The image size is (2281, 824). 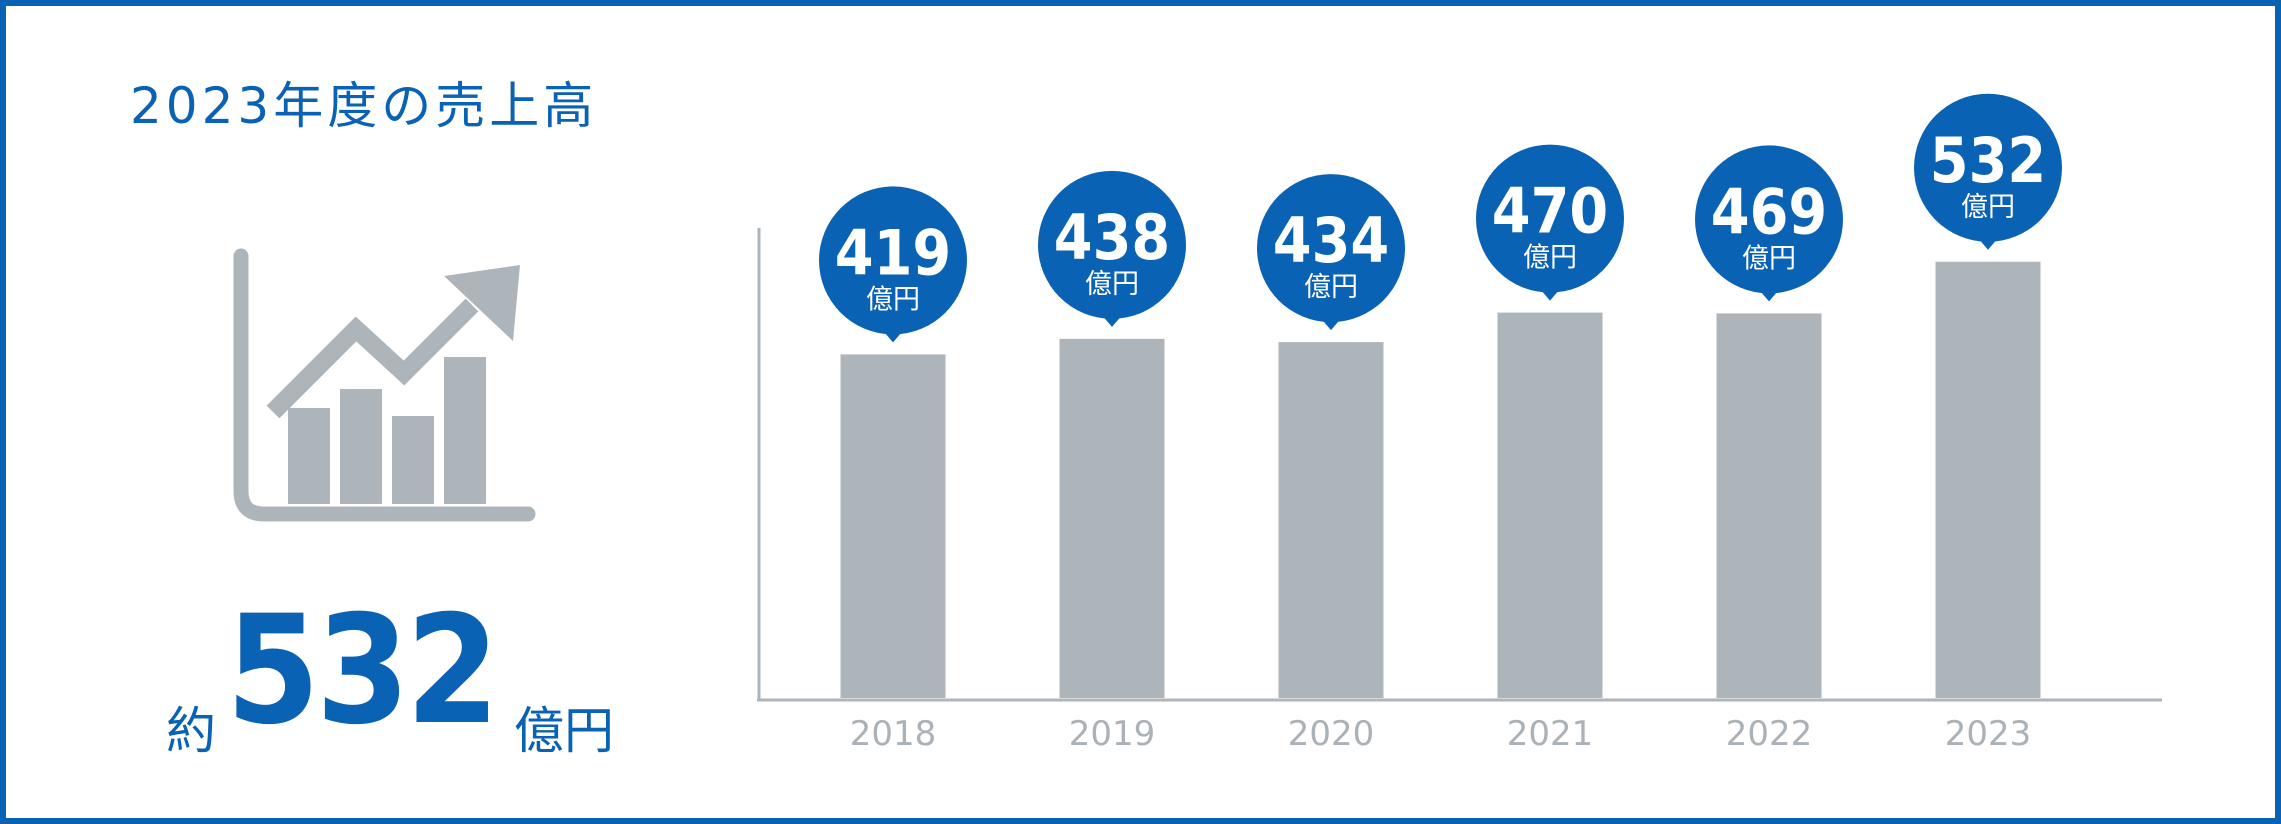 What do you see at coordinates (363, 671) in the screenshot?
I see `summary-value: 532` at bounding box center [363, 671].